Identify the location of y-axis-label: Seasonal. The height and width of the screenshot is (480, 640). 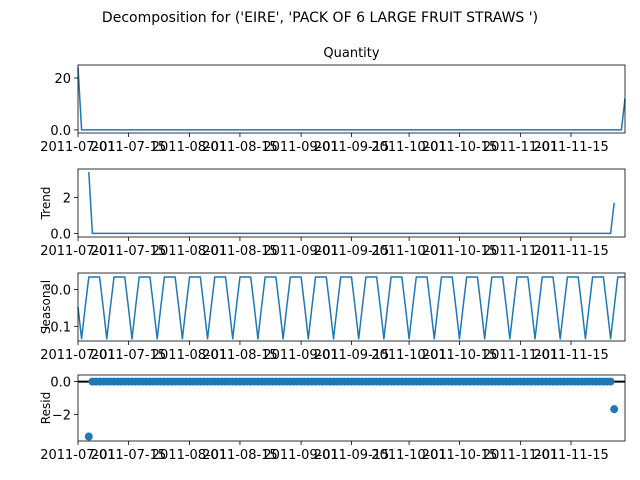
(46, 307).